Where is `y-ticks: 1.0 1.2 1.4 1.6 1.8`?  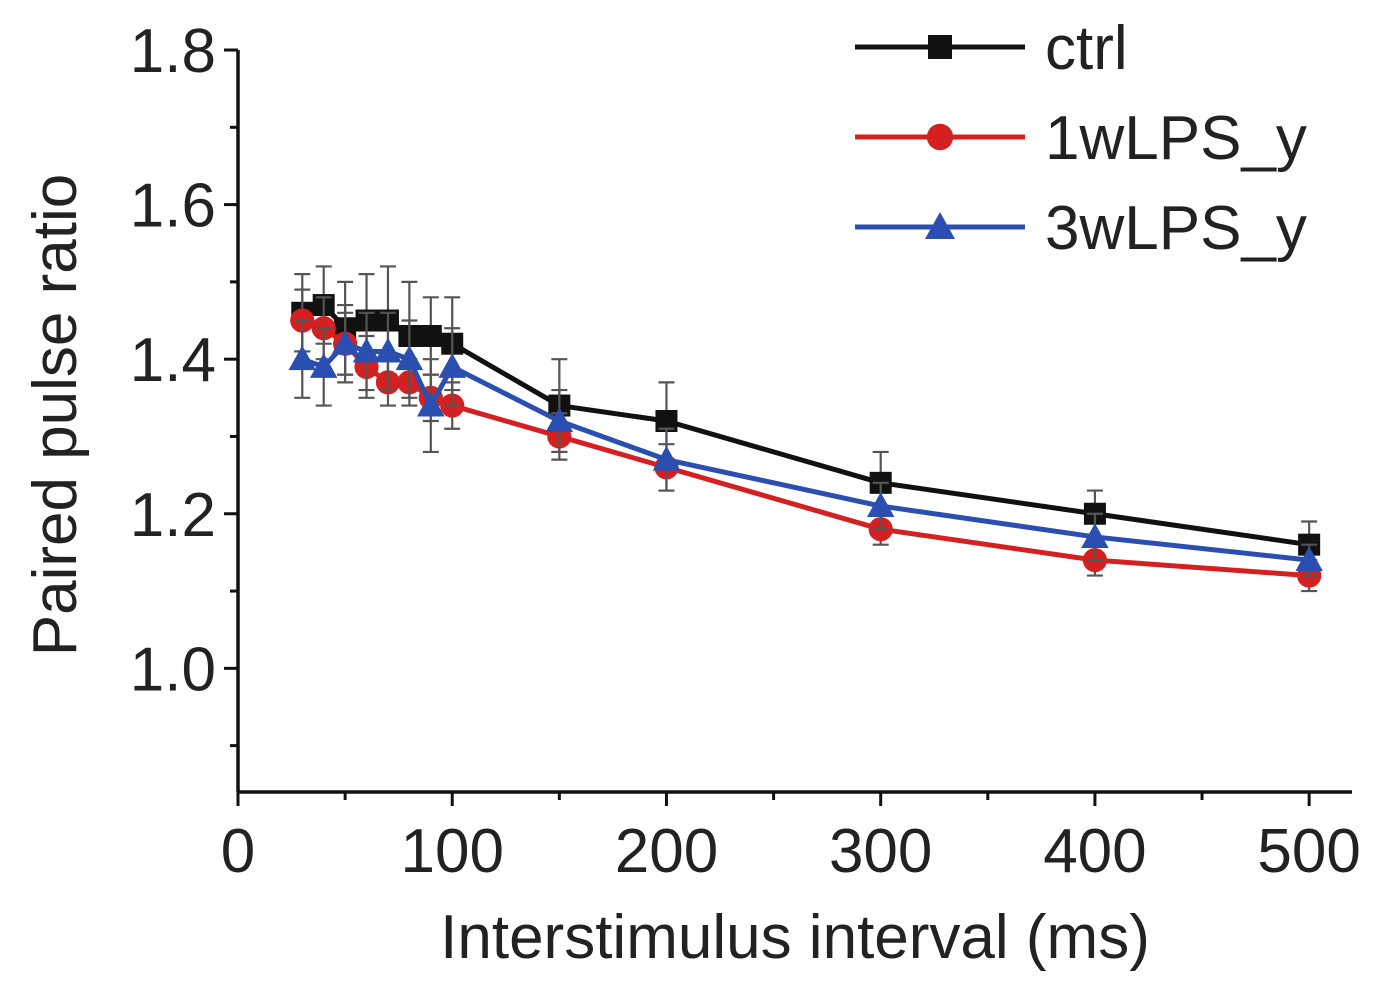
y-ticks: 1.0 1.2 1.4 1.6 1.8 is located at coordinates (184, 382).